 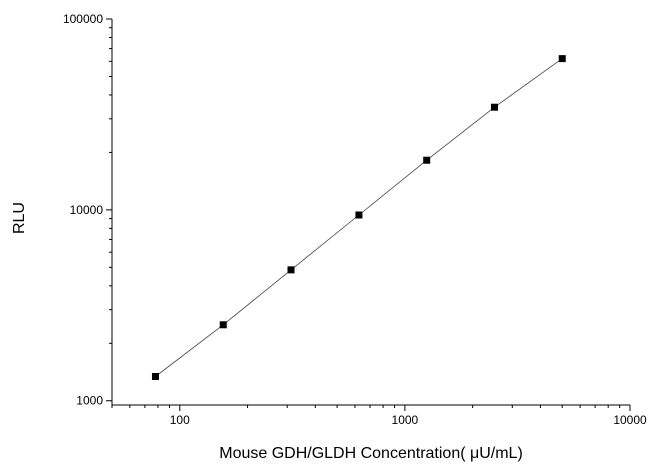 What do you see at coordinates (180, 420) in the screenshot?
I see `x-tick-label: 100` at bounding box center [180, 420].